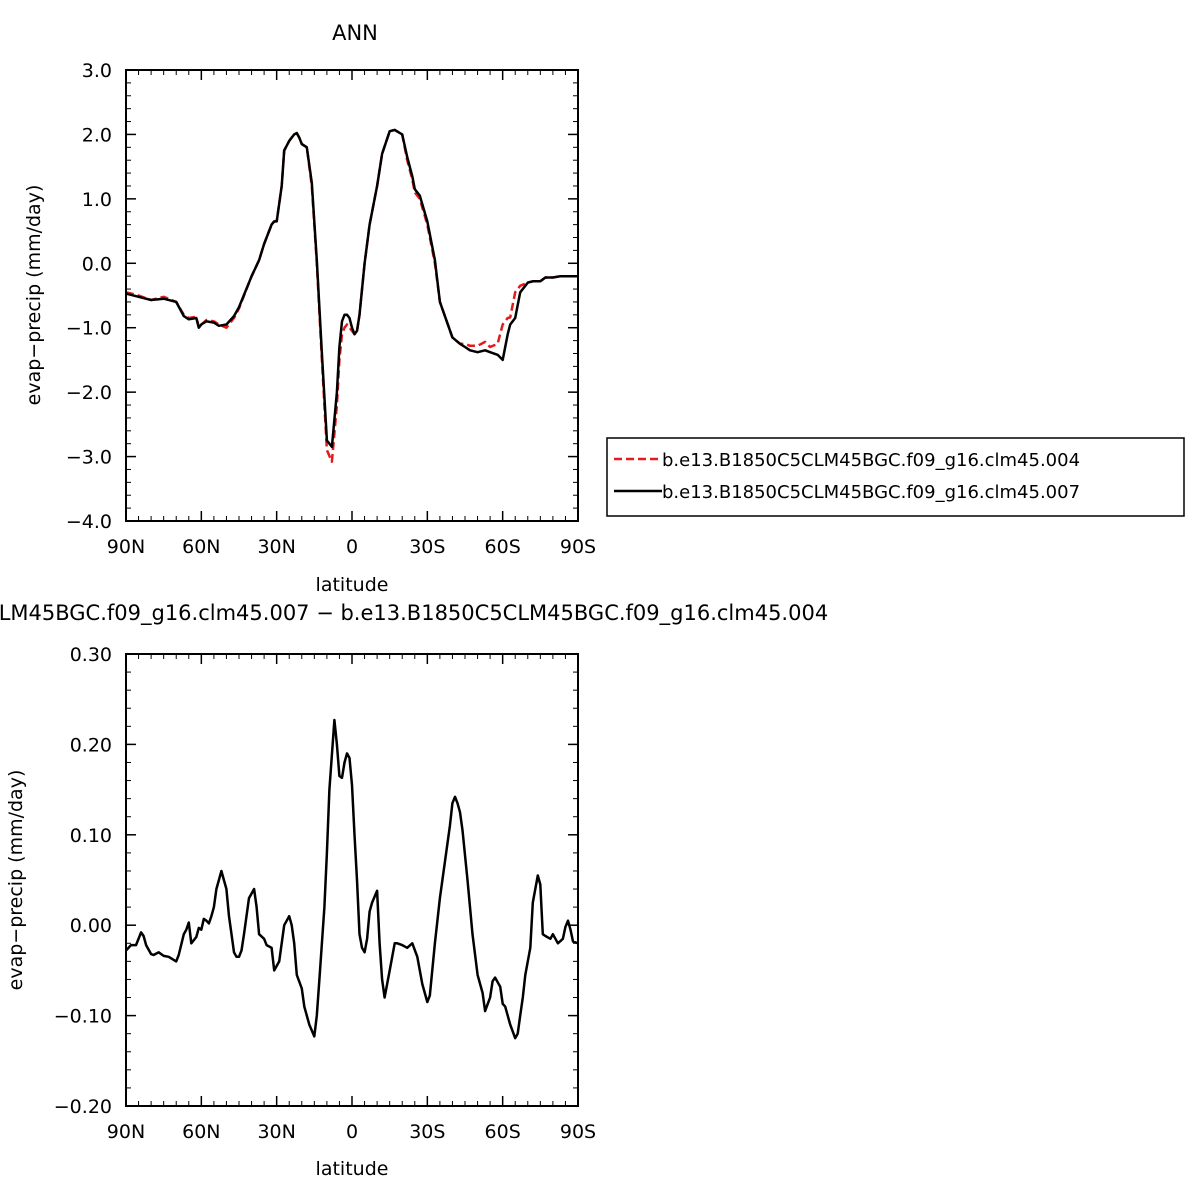  I want to click on upper-x-tick-labels: 90N 60N 30N 0 30S 60S 90S, so click(351, 547).